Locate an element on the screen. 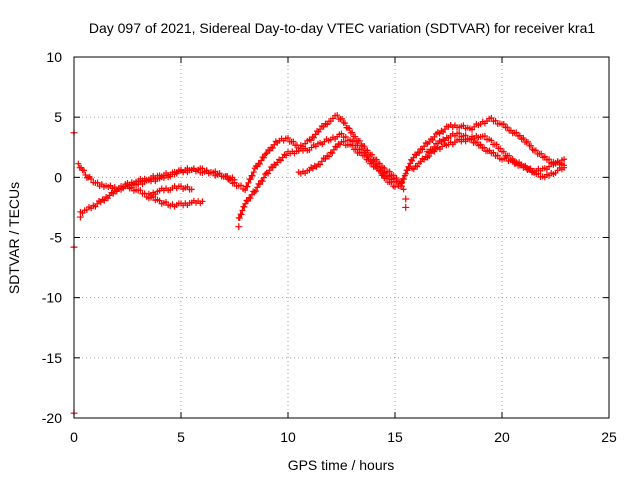 The width and height of the screenshot is (640, 480). y-tick-label: -20 is located at coordinates (52, 418).